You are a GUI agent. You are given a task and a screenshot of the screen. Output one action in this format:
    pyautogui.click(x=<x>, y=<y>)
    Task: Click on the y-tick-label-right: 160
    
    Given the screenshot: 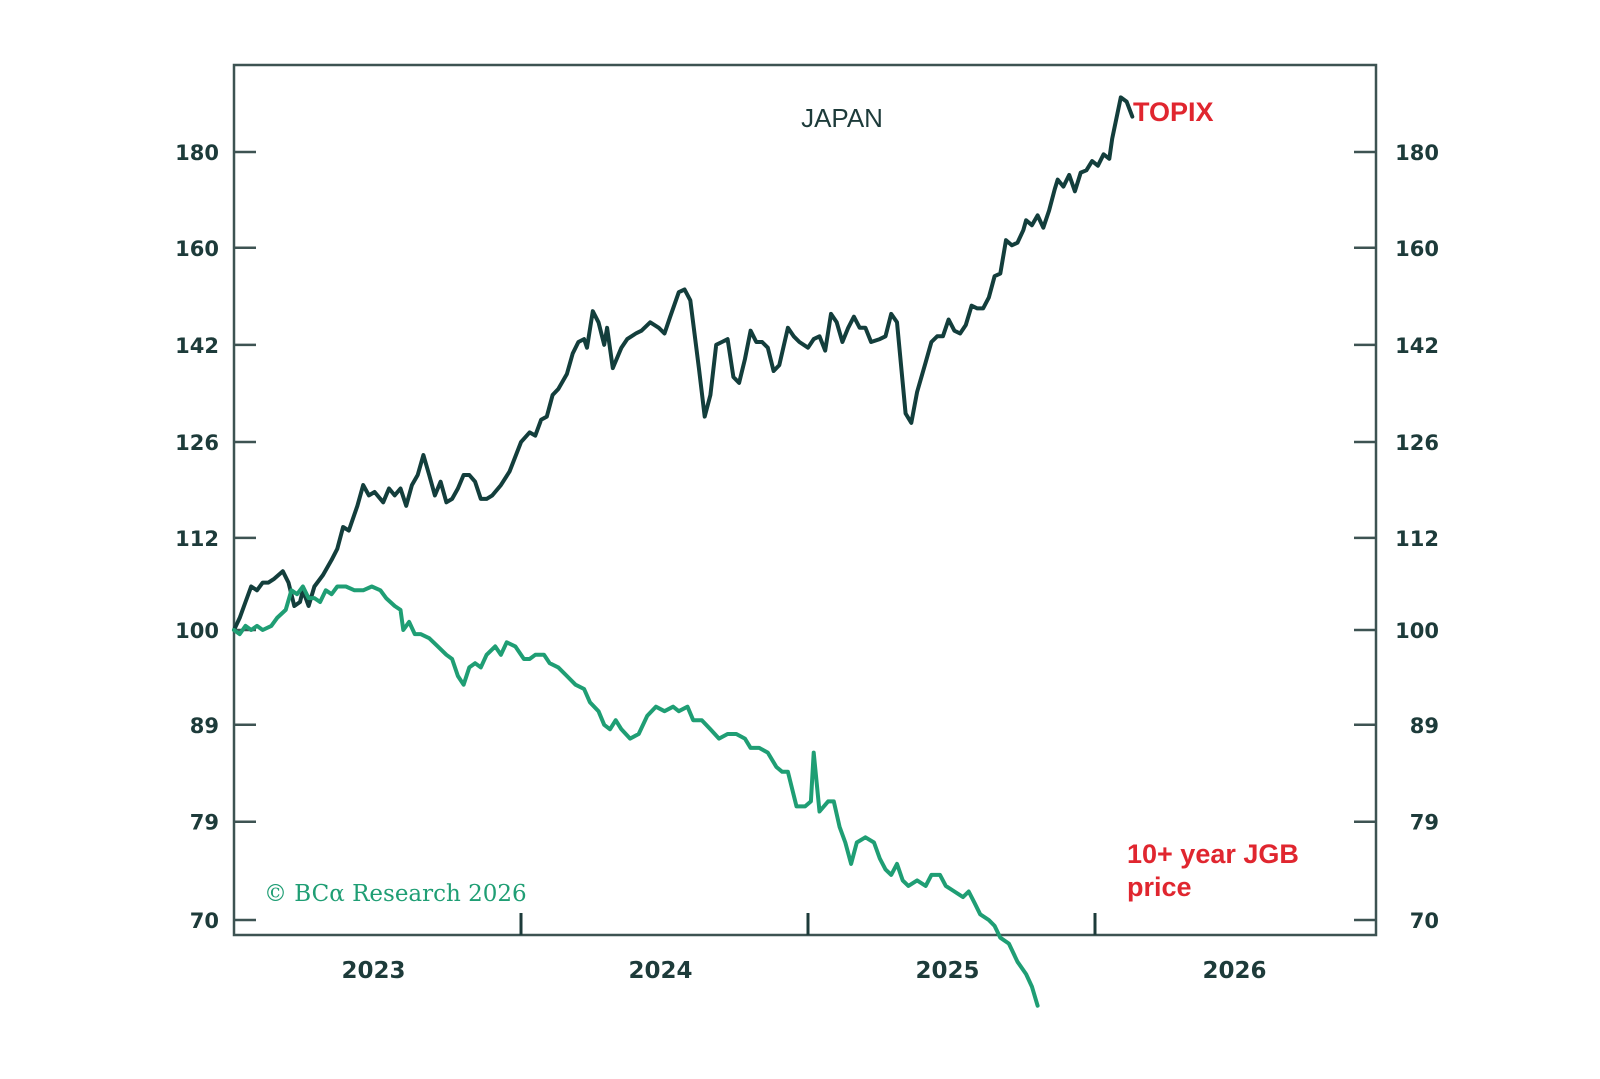 What is the action you would take?
    pyautogui.click(x=1417, y=249)
    